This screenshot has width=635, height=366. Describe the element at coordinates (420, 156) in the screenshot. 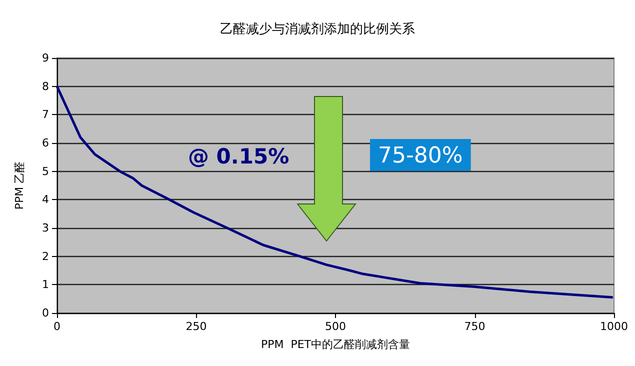

I see `annotation: 75-80%` at that location.